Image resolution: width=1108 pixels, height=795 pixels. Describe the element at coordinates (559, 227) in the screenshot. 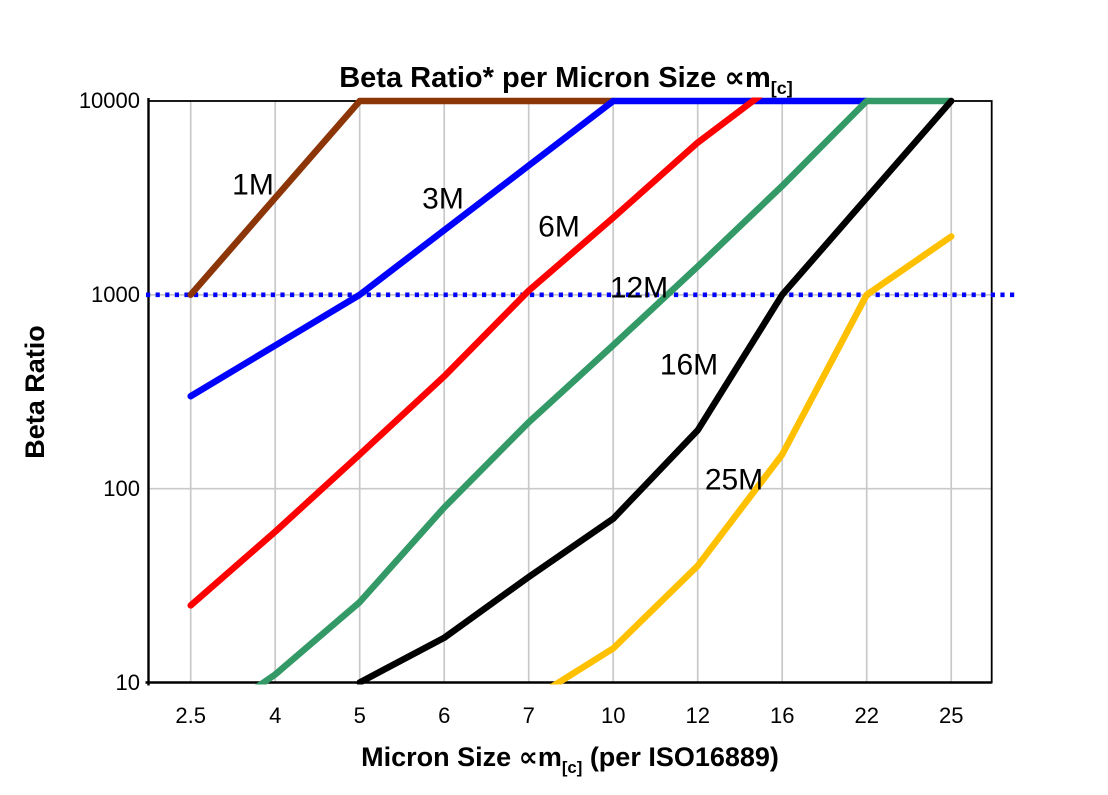

I see `series-label-6m: 6M` at that location.